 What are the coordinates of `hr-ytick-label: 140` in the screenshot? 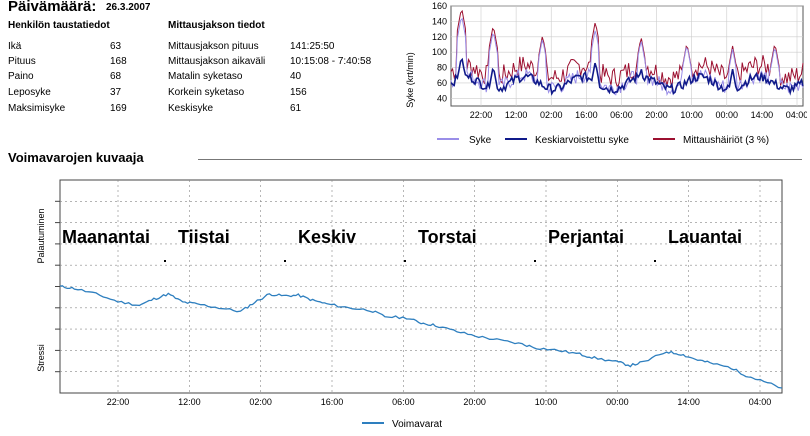 It's located at (439, 21).